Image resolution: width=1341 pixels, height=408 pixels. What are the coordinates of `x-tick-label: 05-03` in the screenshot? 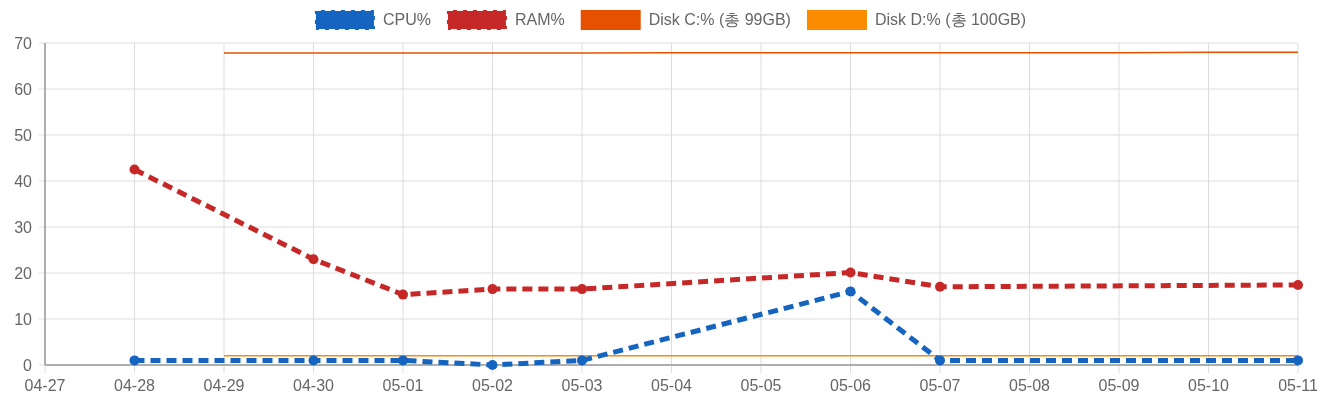 It's located at (582, 385).